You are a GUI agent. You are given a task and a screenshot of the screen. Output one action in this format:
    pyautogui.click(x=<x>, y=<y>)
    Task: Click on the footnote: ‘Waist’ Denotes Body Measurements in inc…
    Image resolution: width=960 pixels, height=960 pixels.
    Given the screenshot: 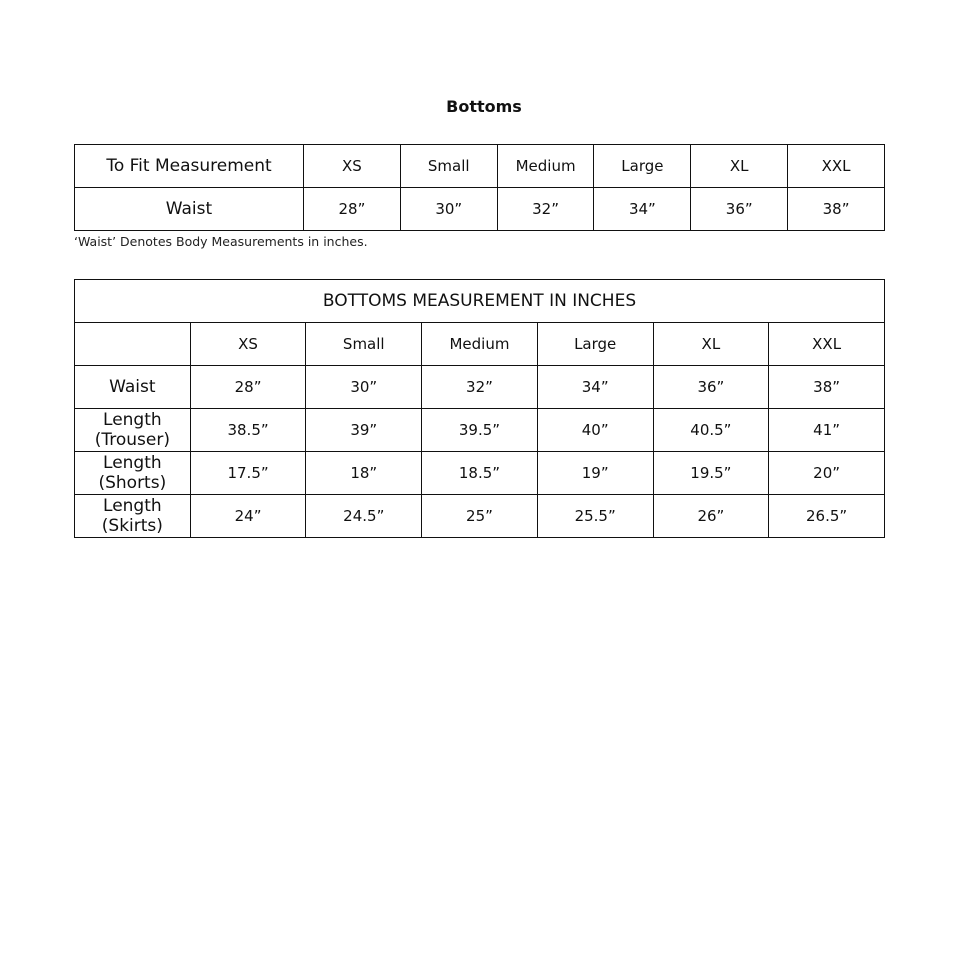 What is the action you would take?
    pyautogui.click(x=221, y=241)
    